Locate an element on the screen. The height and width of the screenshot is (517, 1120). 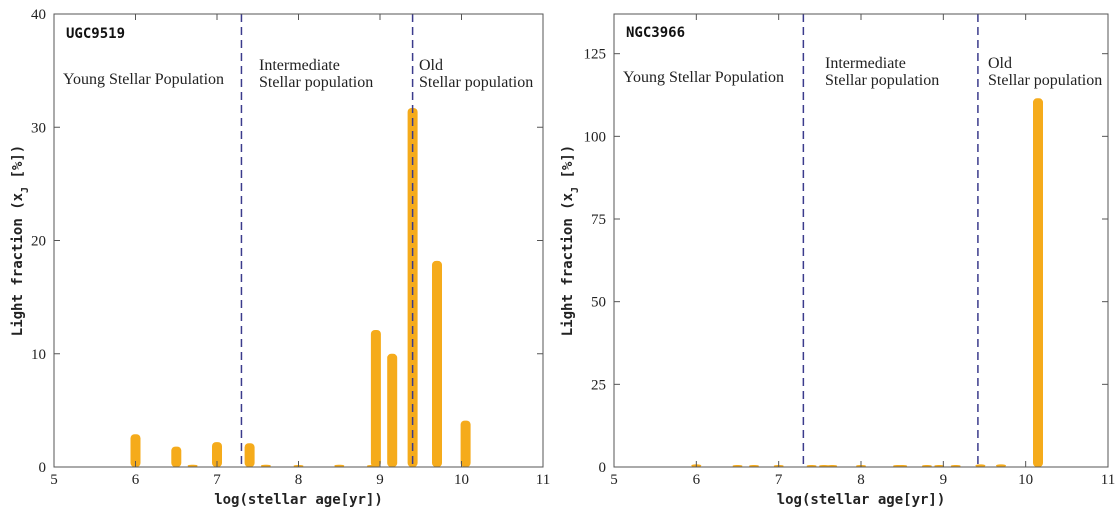
y-tick-label: 100 is located at coordinates (595, 137).